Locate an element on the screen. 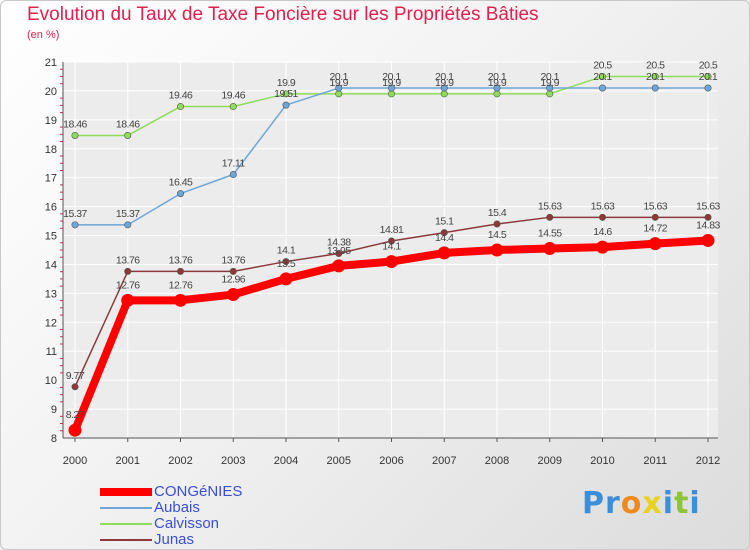 This screenshot has height=550, width=750. data-label: 14.1 is located at coordinates (286, 251).